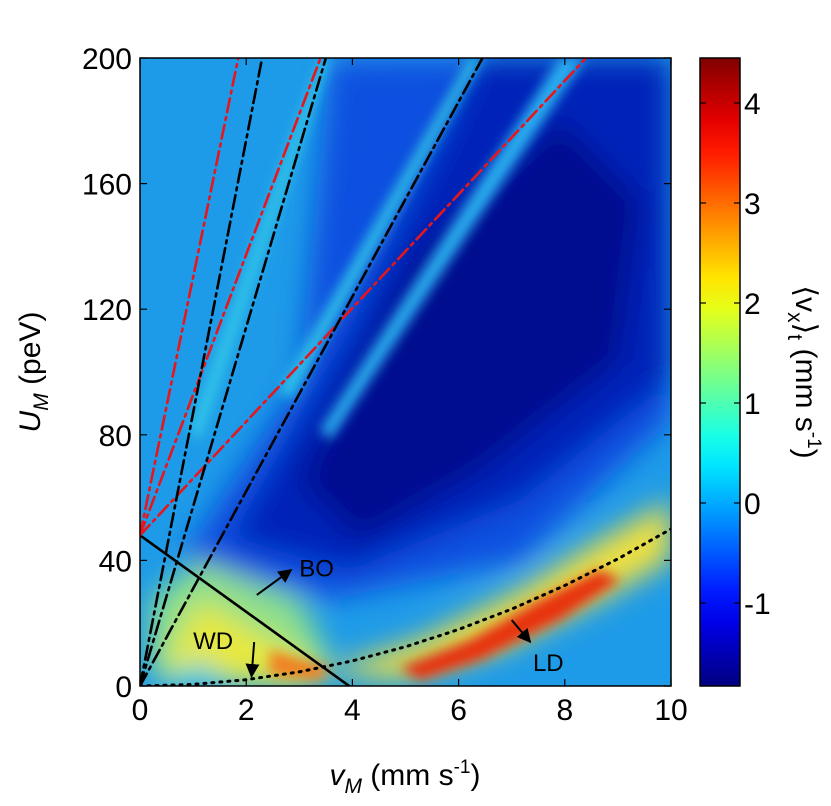  What do you see at coordinates (670, 710) in the screenshot?
I see `x-tick-label: 10` at bounding box center [670, 710].